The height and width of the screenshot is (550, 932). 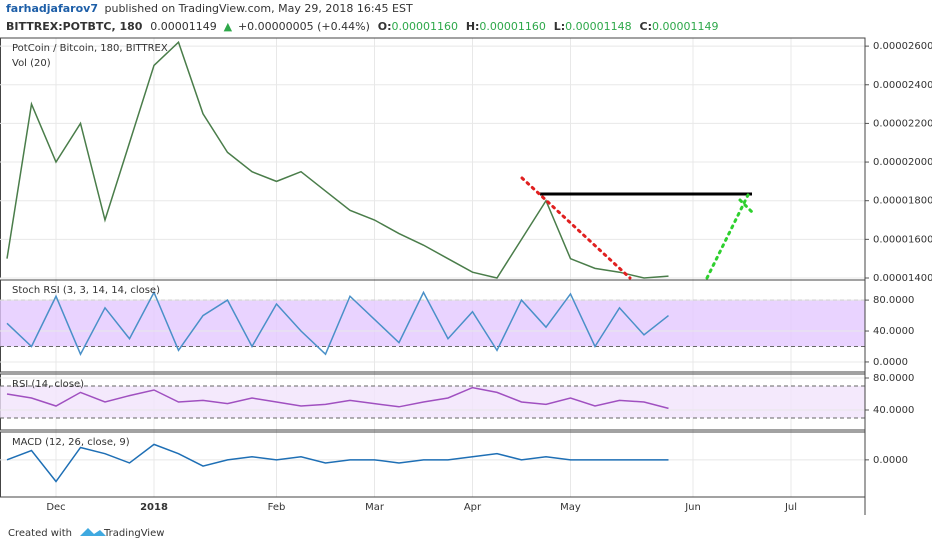 I want to click on logo, so click(x=93, y=532).